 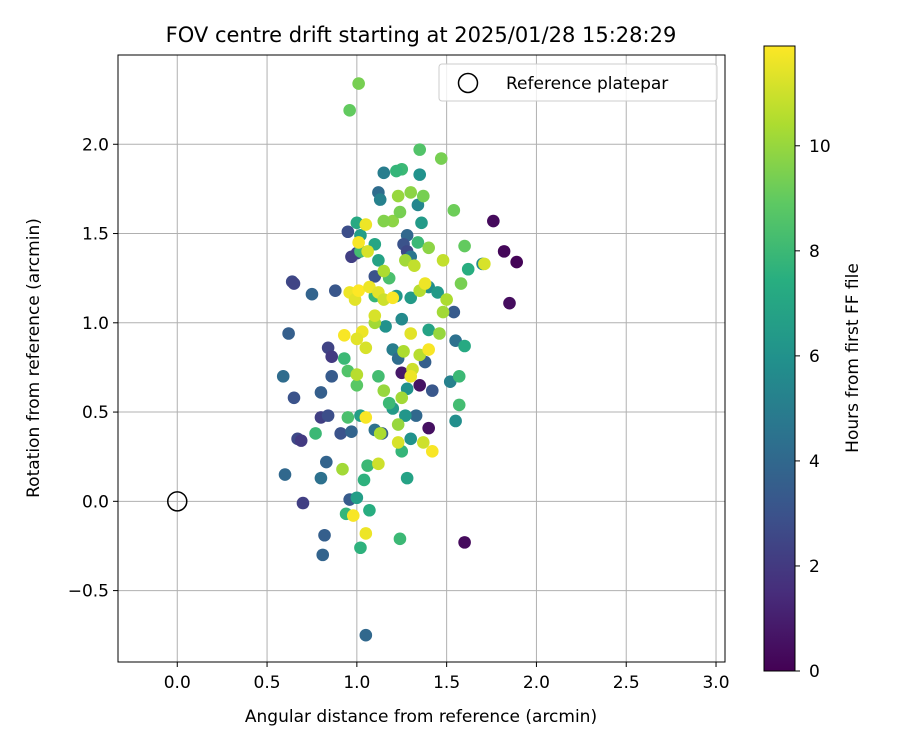 I want to click on x-tick-label: 1.5, so click(x=446, y=683).